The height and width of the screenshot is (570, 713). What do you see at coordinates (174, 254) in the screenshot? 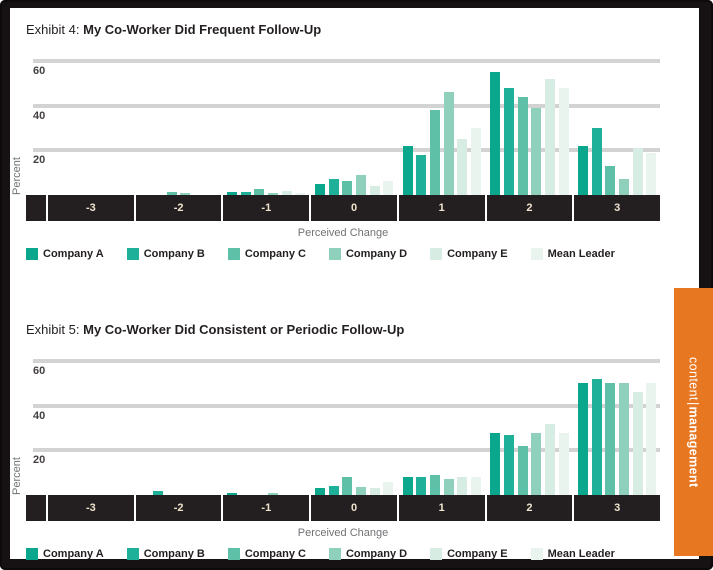
I see `legend-label: Company B` at bounding box center [174, 254].